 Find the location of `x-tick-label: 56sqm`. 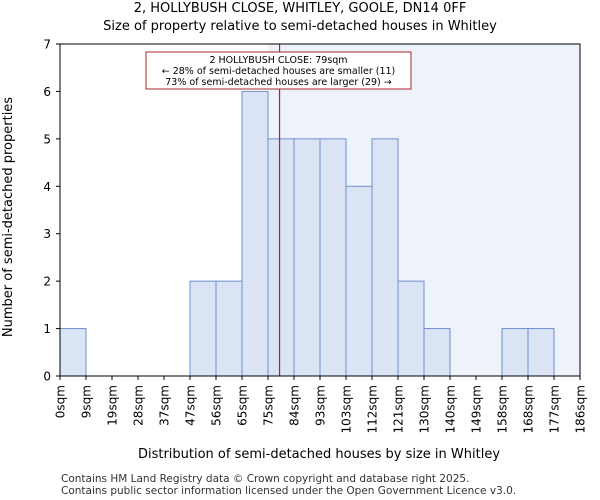

x-tick-label: 56sqm is located at coordinates (217, 405).